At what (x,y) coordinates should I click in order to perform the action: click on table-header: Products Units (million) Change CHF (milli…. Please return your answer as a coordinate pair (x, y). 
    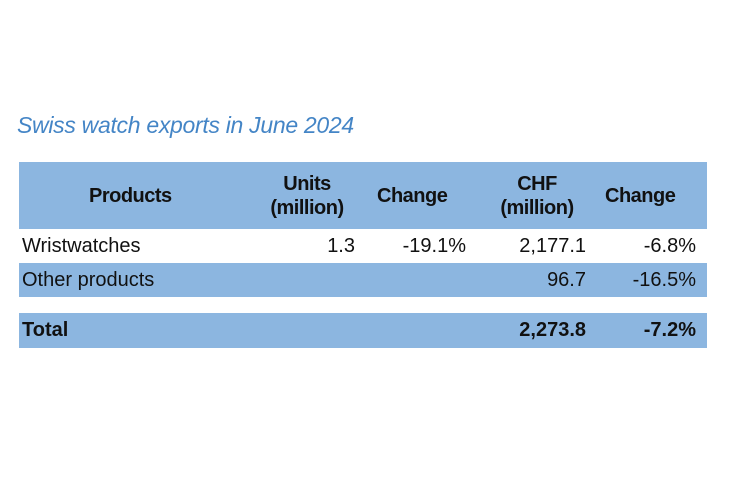
    Looking at the image, I should click on (363, 195).